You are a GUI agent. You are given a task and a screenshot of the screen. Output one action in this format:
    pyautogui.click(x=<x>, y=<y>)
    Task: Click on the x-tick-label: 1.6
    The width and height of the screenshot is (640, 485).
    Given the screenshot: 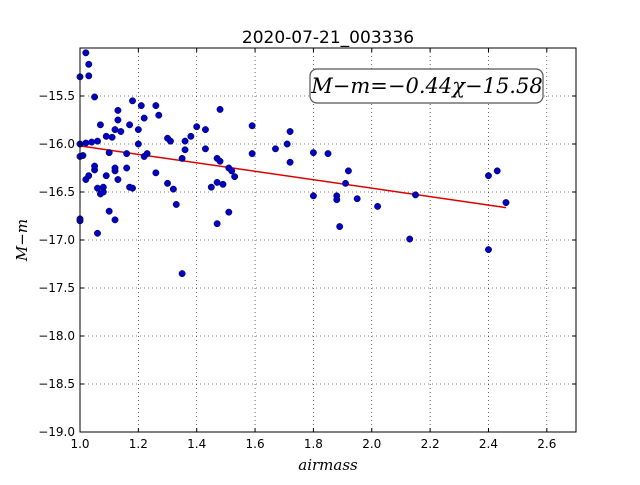 What is the action you would take?
    pyautogui.click(x=255, y=444)
    